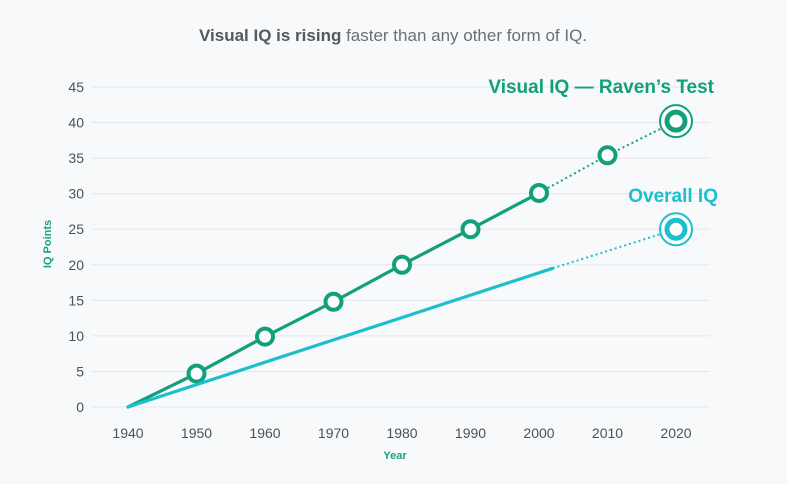 The width and height of the screenshot is (787, 484). What do you see at coordinates (76, 336) in the screenshot?
I see `y-tick-10: 10` at bounding box center [76, 336].